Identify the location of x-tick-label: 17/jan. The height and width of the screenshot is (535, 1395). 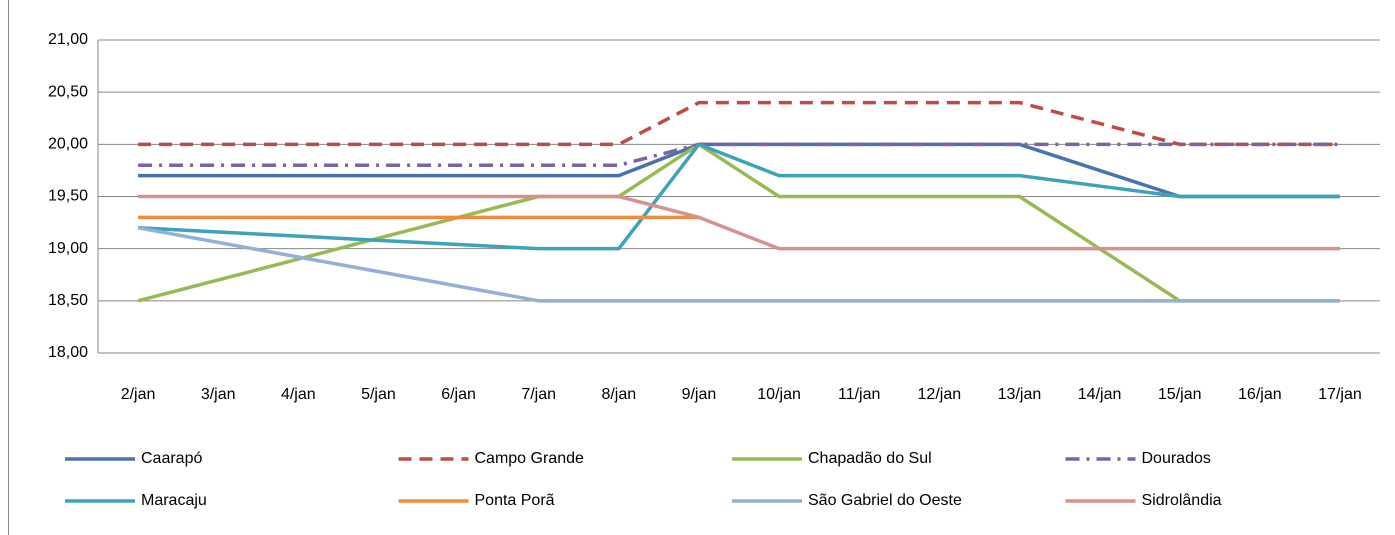
(1340, 394).